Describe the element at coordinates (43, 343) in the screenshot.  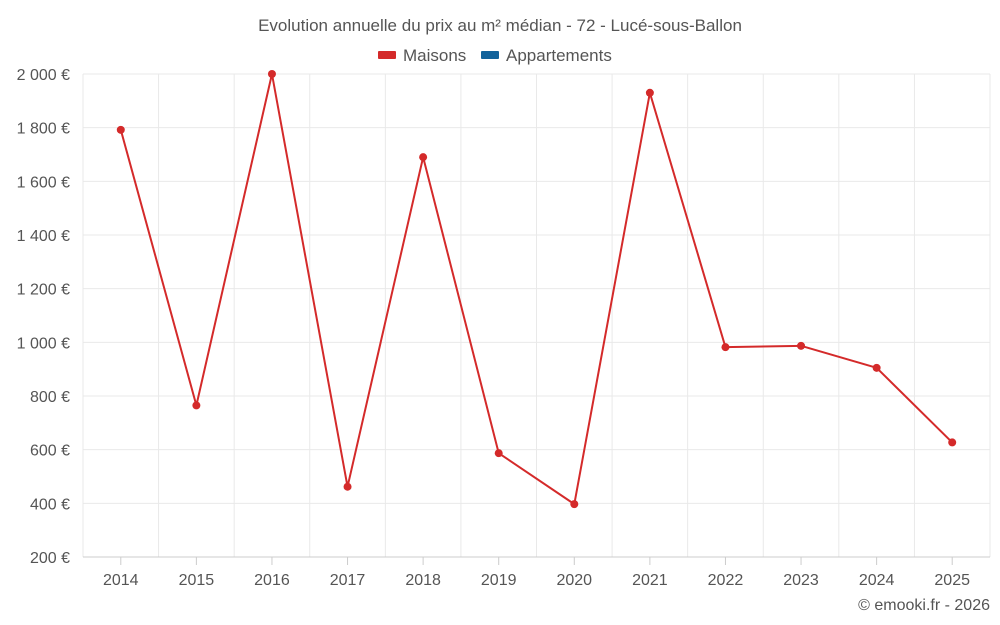
I see `y-tick-label: 1 000 €` at that location.